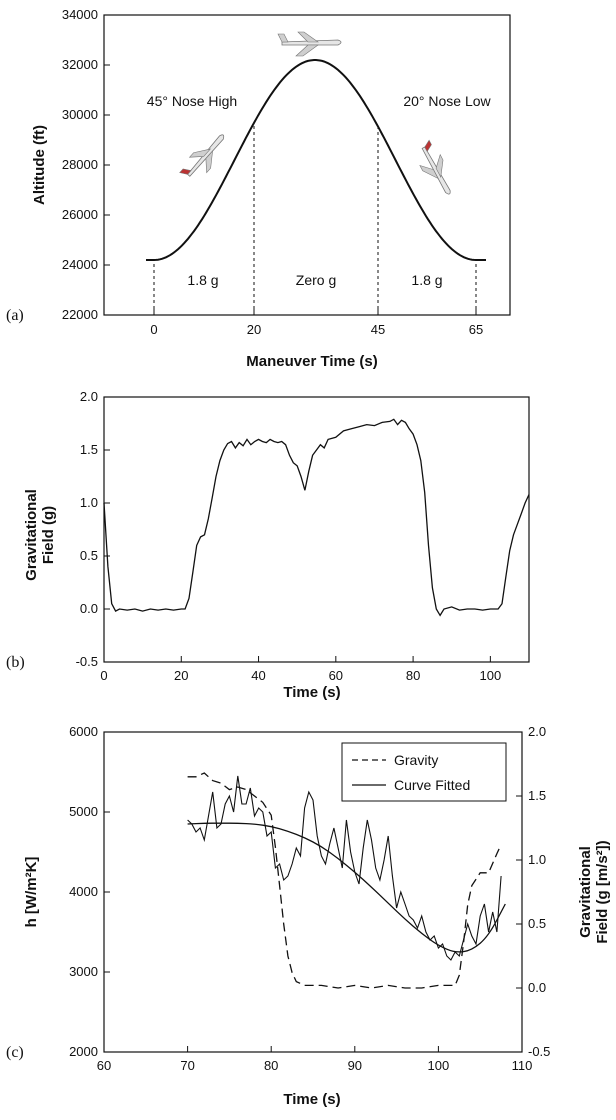  Describe the element at coordinates (316, 323) in the screenshot. I see `x-ticks-a: 0 20 45 65` at that location.